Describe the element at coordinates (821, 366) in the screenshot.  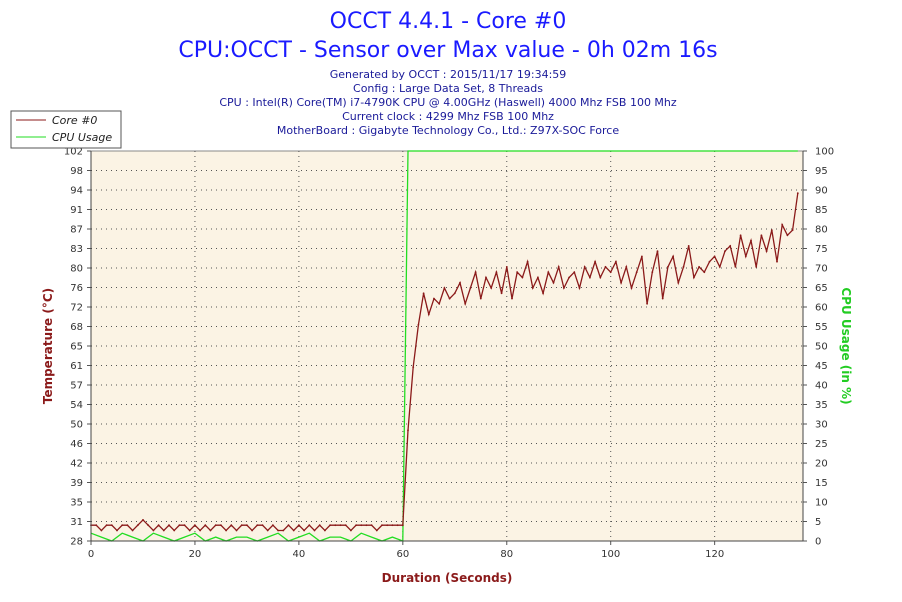
I see `y-right-tick-label: 45` at that location.